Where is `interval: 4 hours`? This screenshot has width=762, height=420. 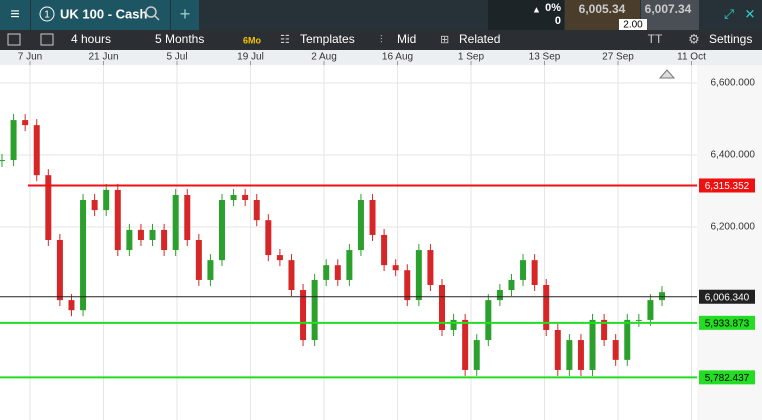 interval: 4 hours is located at coordinates (91, 39).